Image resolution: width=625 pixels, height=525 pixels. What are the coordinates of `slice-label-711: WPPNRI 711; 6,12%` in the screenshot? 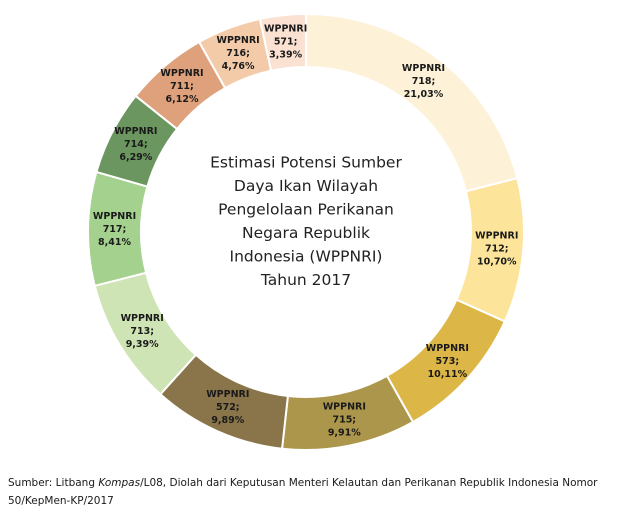 It's located at (181, 86).